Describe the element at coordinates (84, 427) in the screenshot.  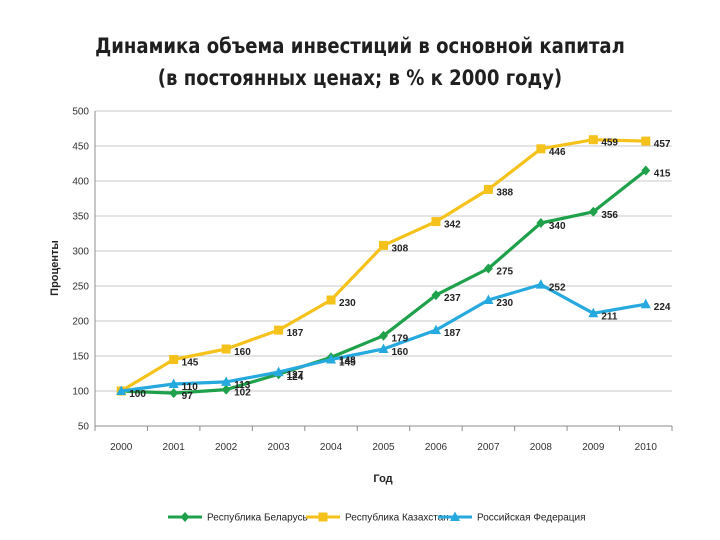
I see `y-tick-label: 50` at that location.